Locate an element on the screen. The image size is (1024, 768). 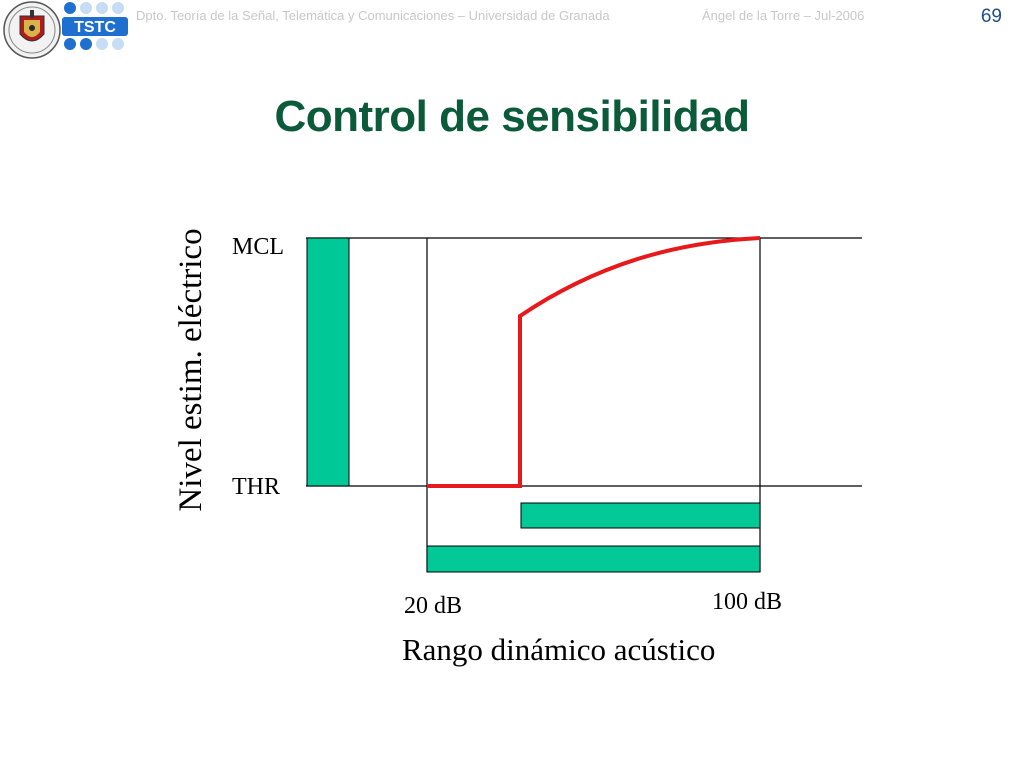
tstc-logo-text: TSTC is located at coordinates (95, 27).